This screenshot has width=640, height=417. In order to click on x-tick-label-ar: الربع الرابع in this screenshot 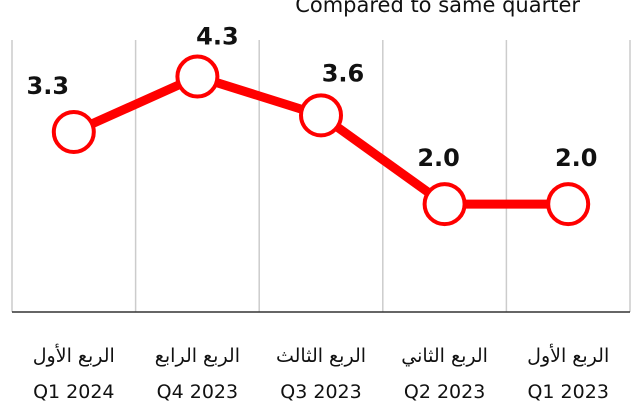, I will do `click(197, 356)`.